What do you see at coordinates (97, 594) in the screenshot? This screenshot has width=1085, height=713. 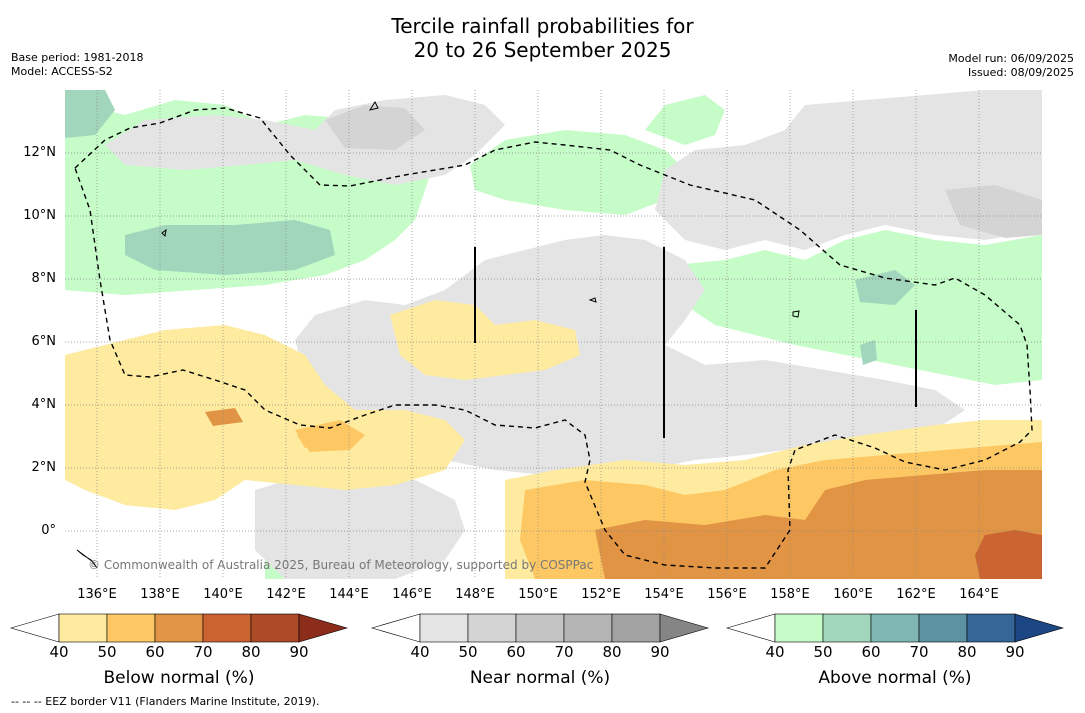 I see `lon-label: 136°E` at bounding box center [97, 594].